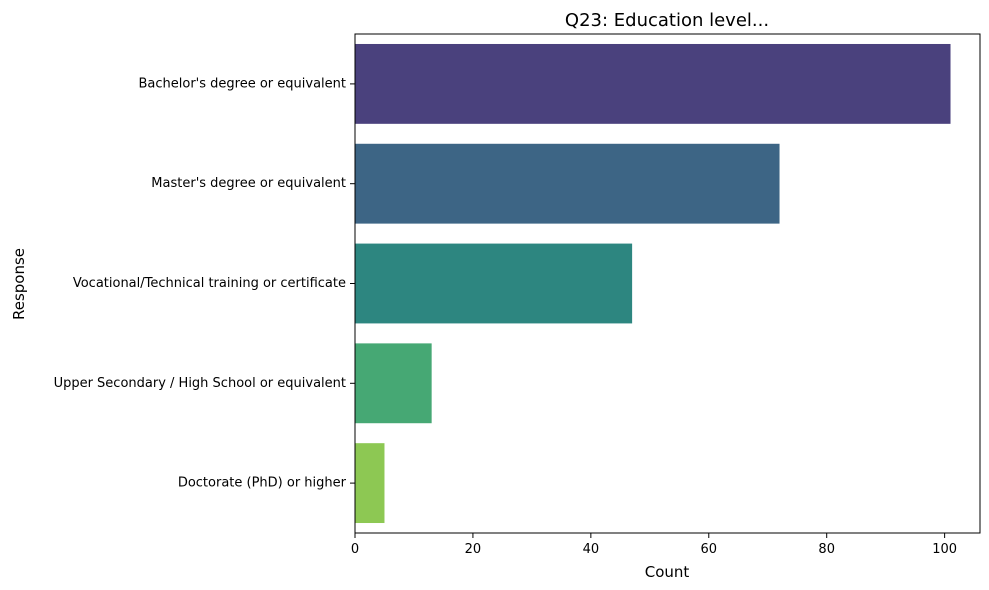 The height and width of the screenshot is (590, 989). I want to click on x-tick-label: 100, so click(944, 549).